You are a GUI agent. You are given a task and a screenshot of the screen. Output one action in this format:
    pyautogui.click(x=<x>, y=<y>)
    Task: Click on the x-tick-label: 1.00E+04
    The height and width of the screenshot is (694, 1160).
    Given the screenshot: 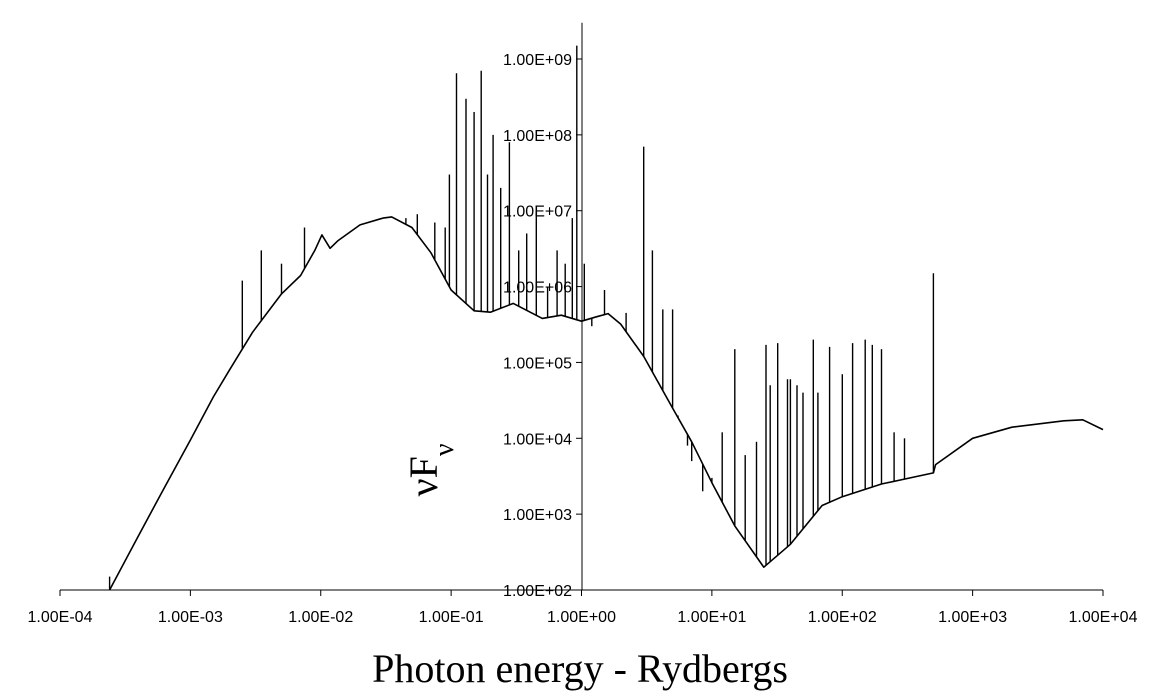 What is the action you would take?
    pyautogui.click(x=1103, y=617)
    